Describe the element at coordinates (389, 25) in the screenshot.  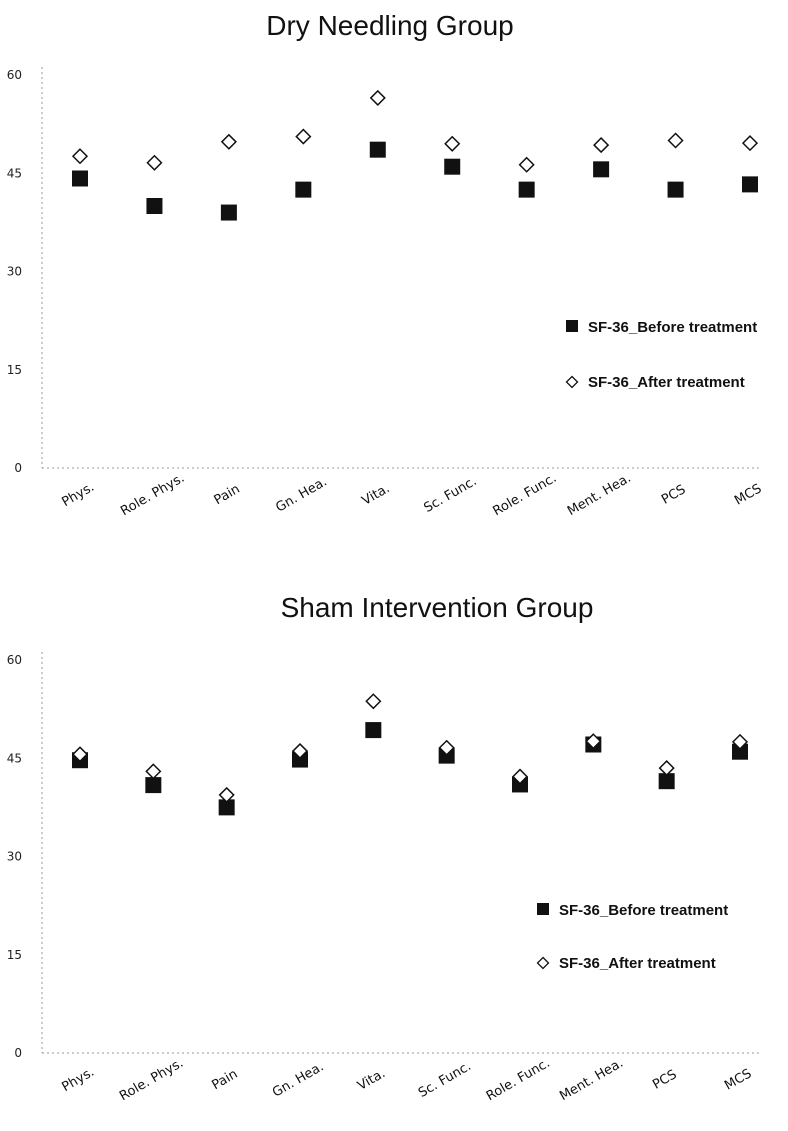
I see `chart-title: Dry Needling Group` at that location.